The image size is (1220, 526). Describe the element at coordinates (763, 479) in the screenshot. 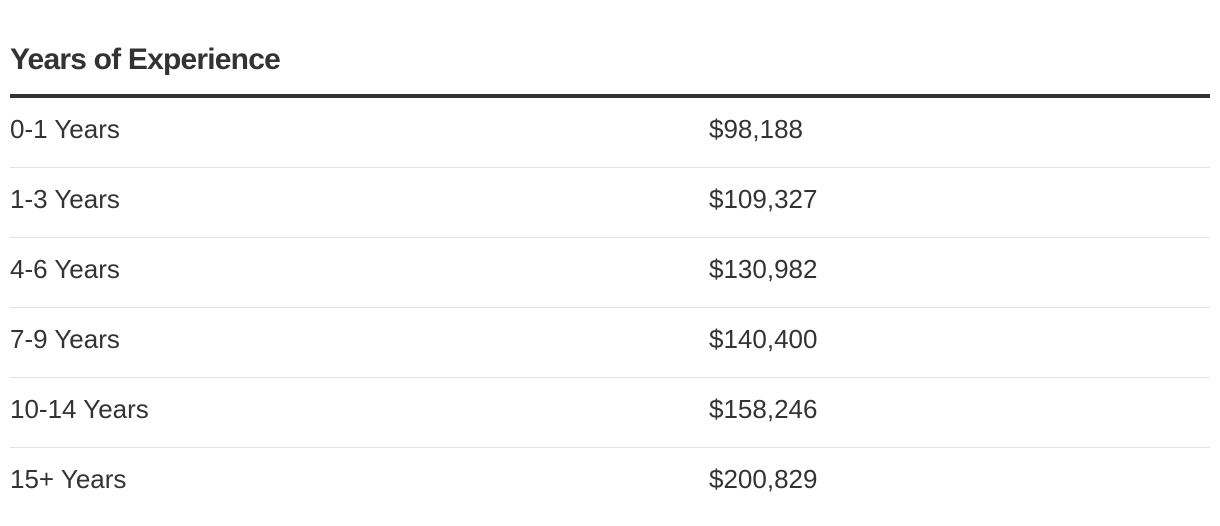

I see `salary-value: $200,829` at that location.